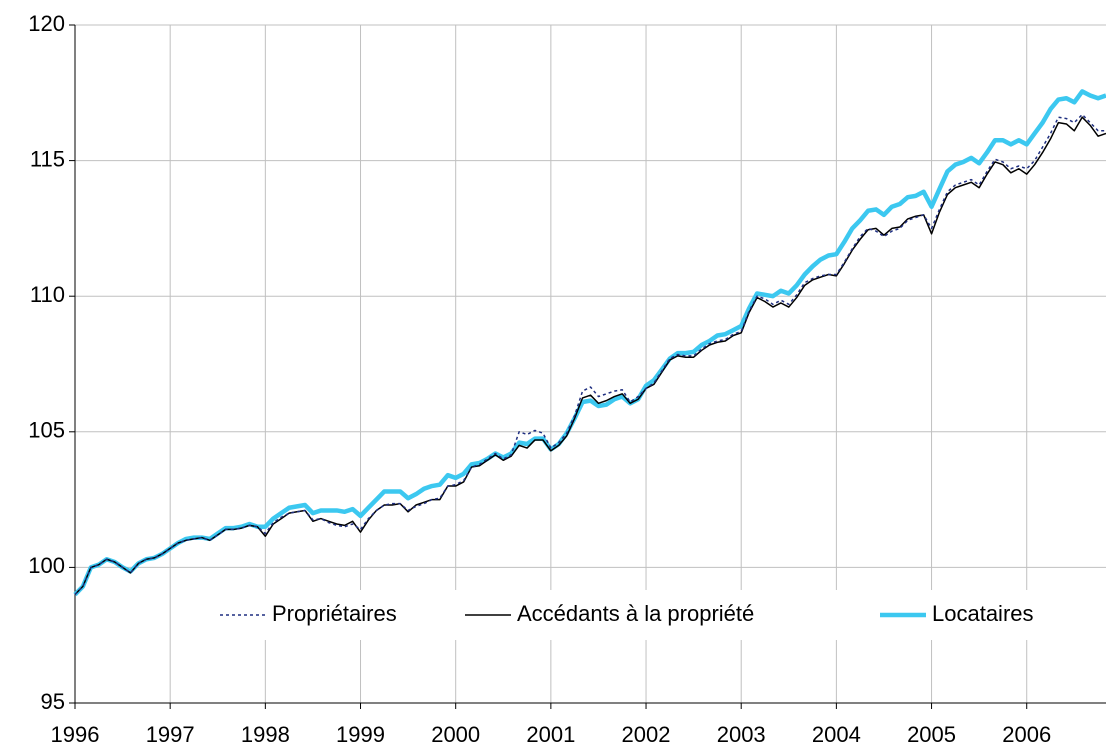 The image size is (1106, 751). What do you see at coordinates (47, 294) in the screenshot?
I see `y-tick-label: 110` at bounding box center [47, 294].